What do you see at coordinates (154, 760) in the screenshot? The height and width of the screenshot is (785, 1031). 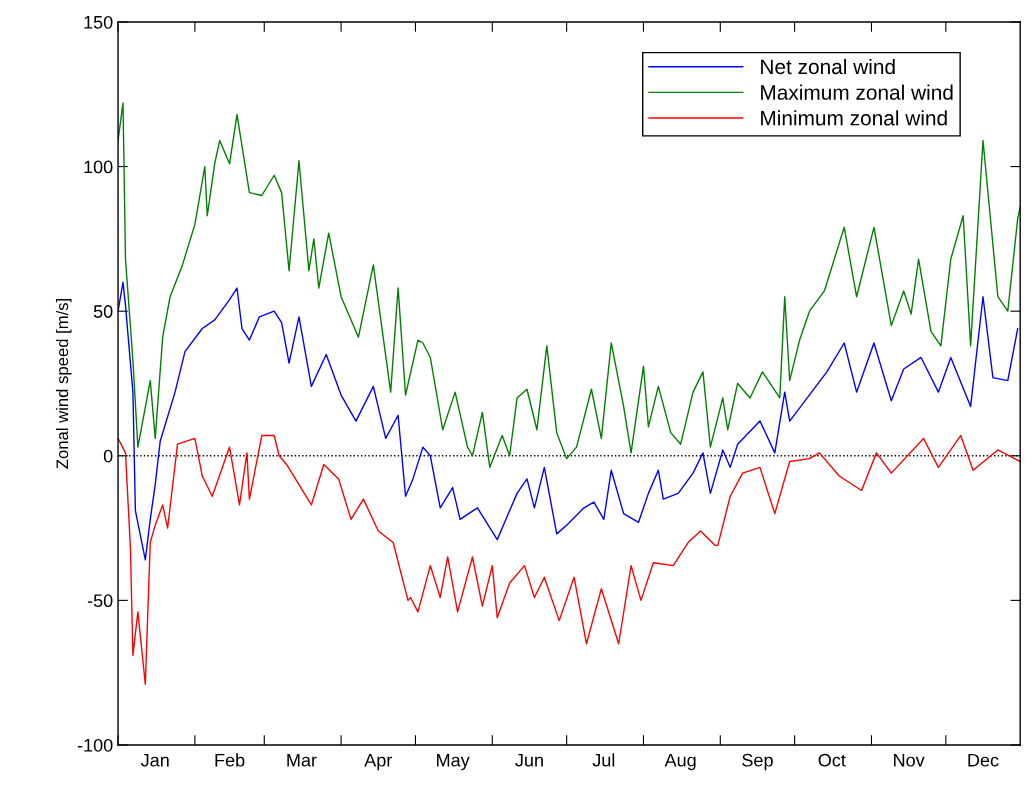 I see `x-tick-label: Jan` at bounding box center [154, 760].